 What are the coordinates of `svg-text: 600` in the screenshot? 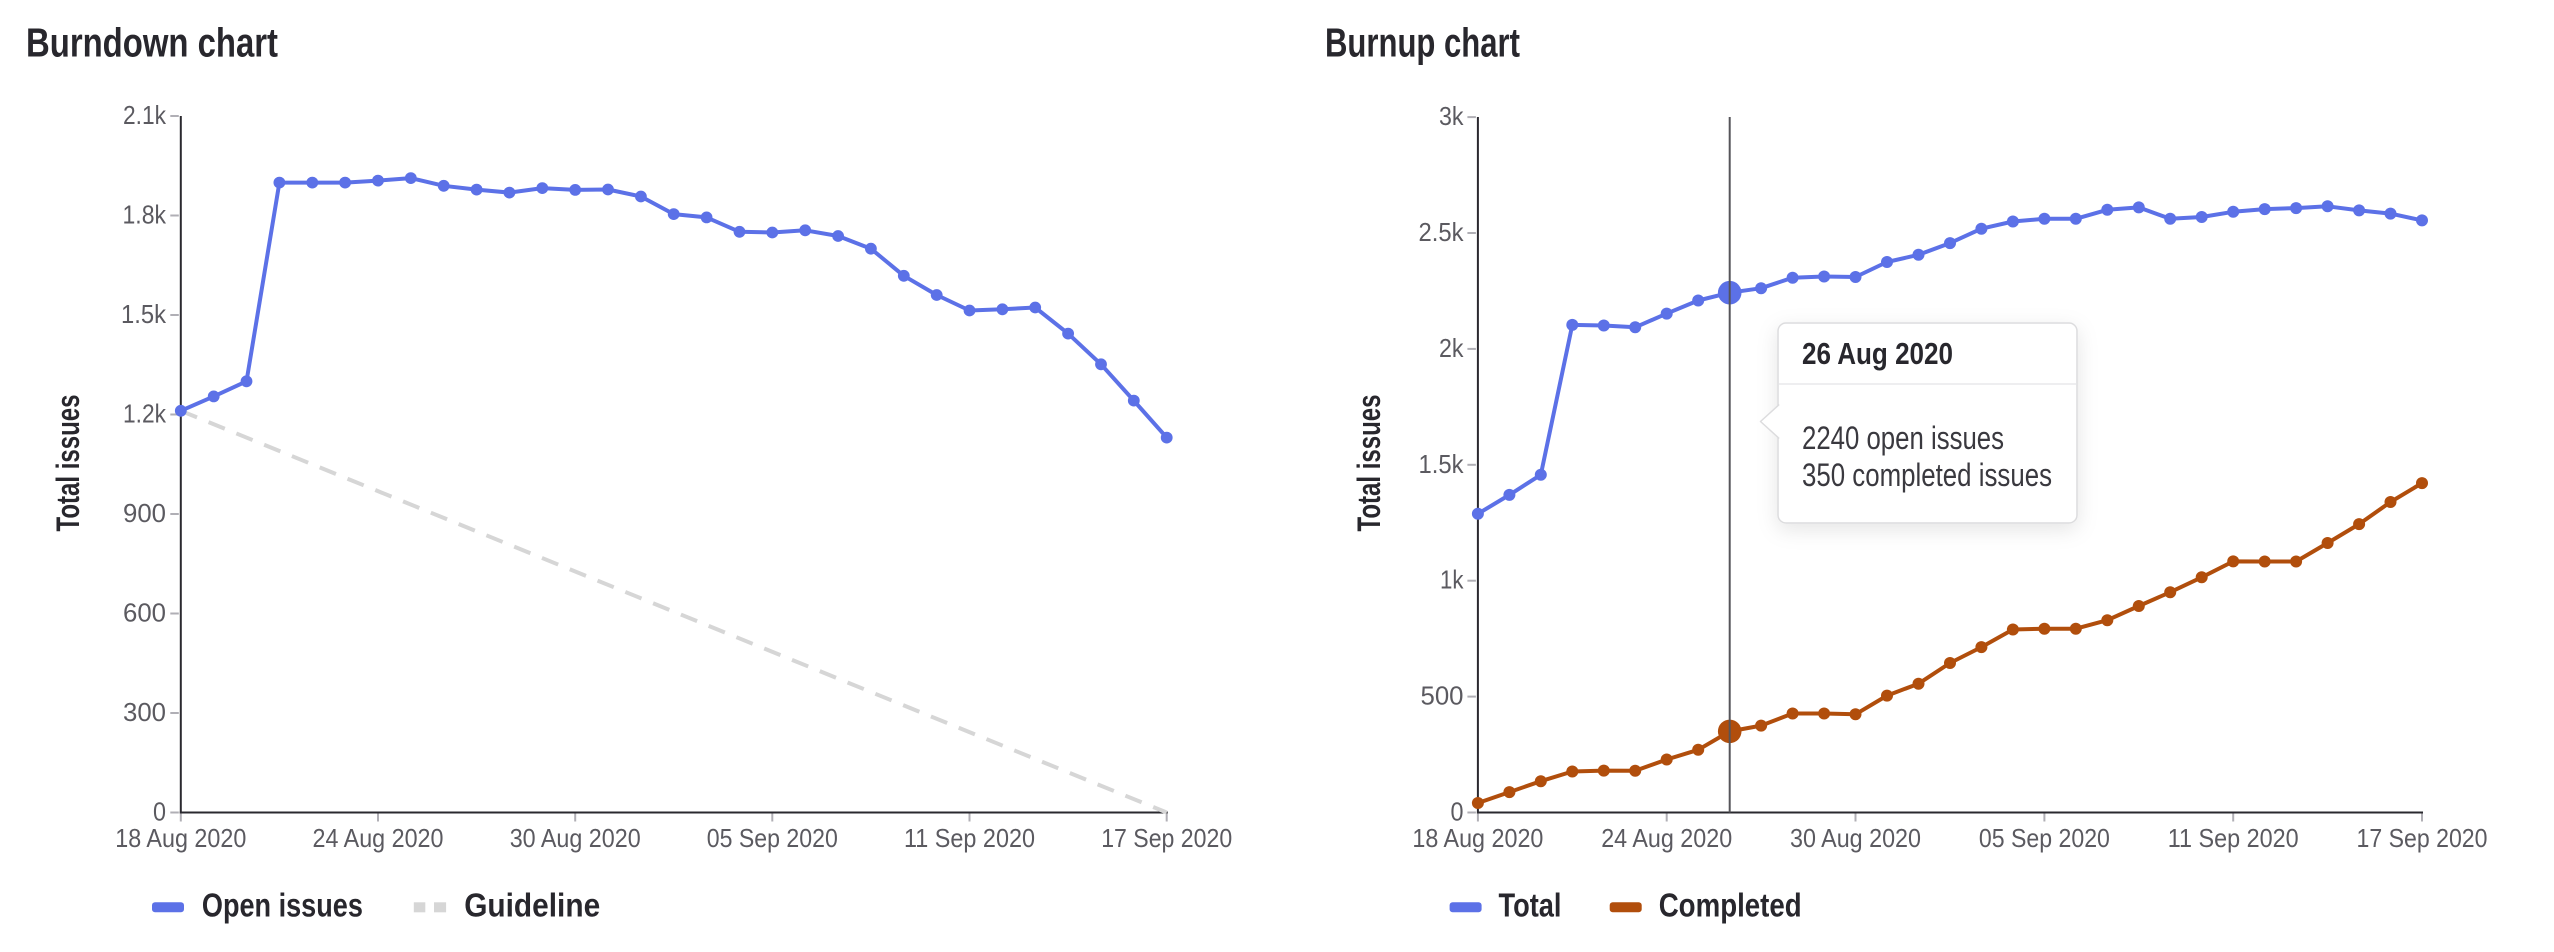 It's located at (144, 613).